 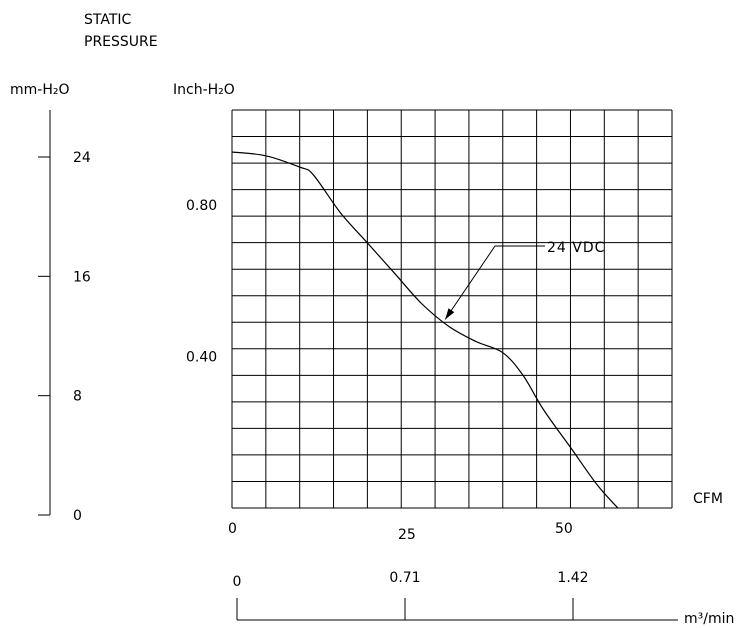 What do you see at coordinates (564, 529) in the screenshot?
I see `cfm-tick-label: 50` at bounding box center [564, 529].